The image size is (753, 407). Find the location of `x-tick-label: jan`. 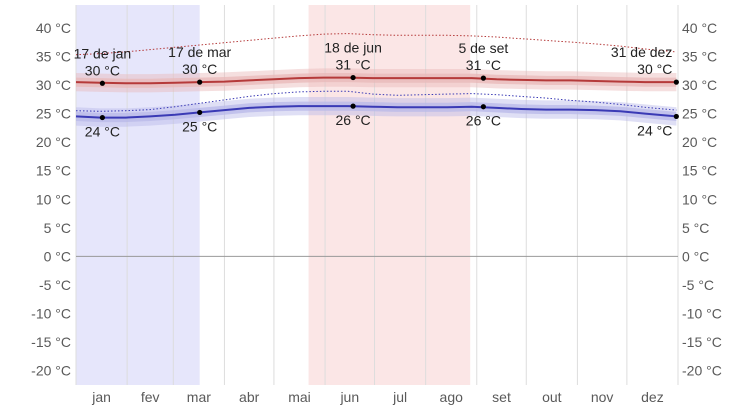

x-tick-label: jan is located at coordinates (101, 397).